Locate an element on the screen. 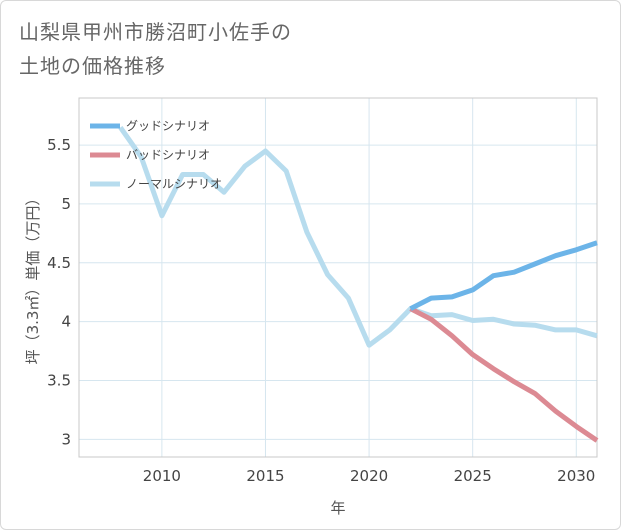  x-tick-label: 2030 is located at coordinates (576, 476).